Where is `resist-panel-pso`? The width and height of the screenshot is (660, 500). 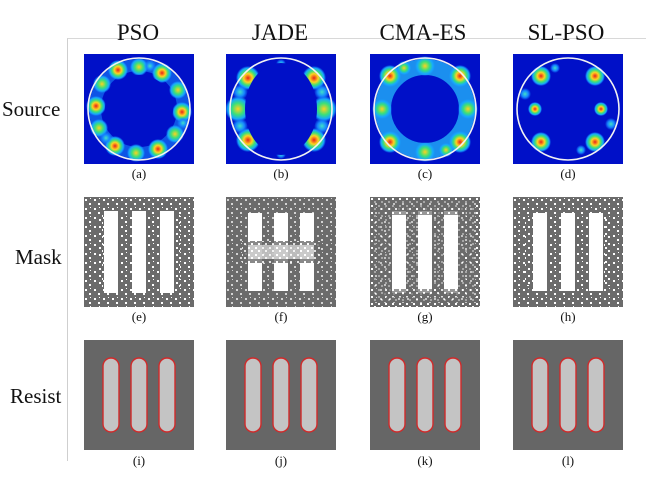
resist-panel-pso is located at coordinates (139, 395).